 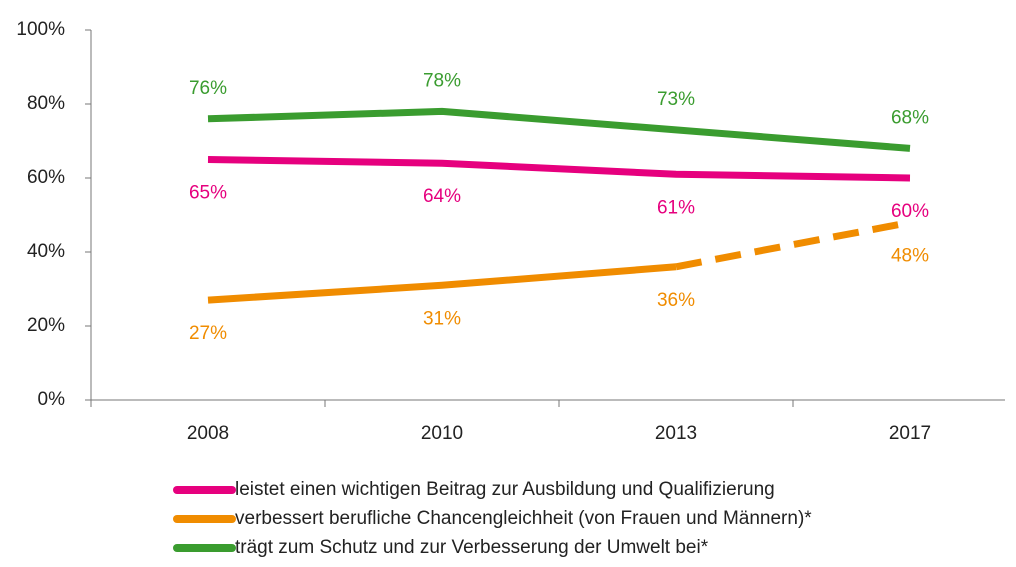 I want to click on data-label: 60%, so click(x=910, y=211).